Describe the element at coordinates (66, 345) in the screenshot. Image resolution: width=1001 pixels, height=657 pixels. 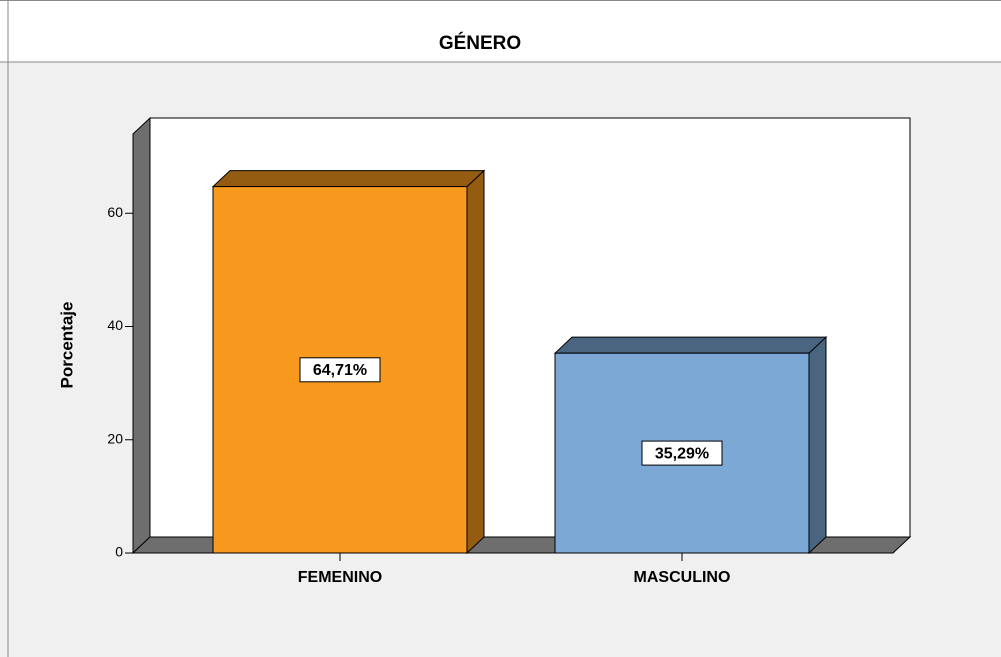
I see `y-axis-label: Porcentaje` at that location.